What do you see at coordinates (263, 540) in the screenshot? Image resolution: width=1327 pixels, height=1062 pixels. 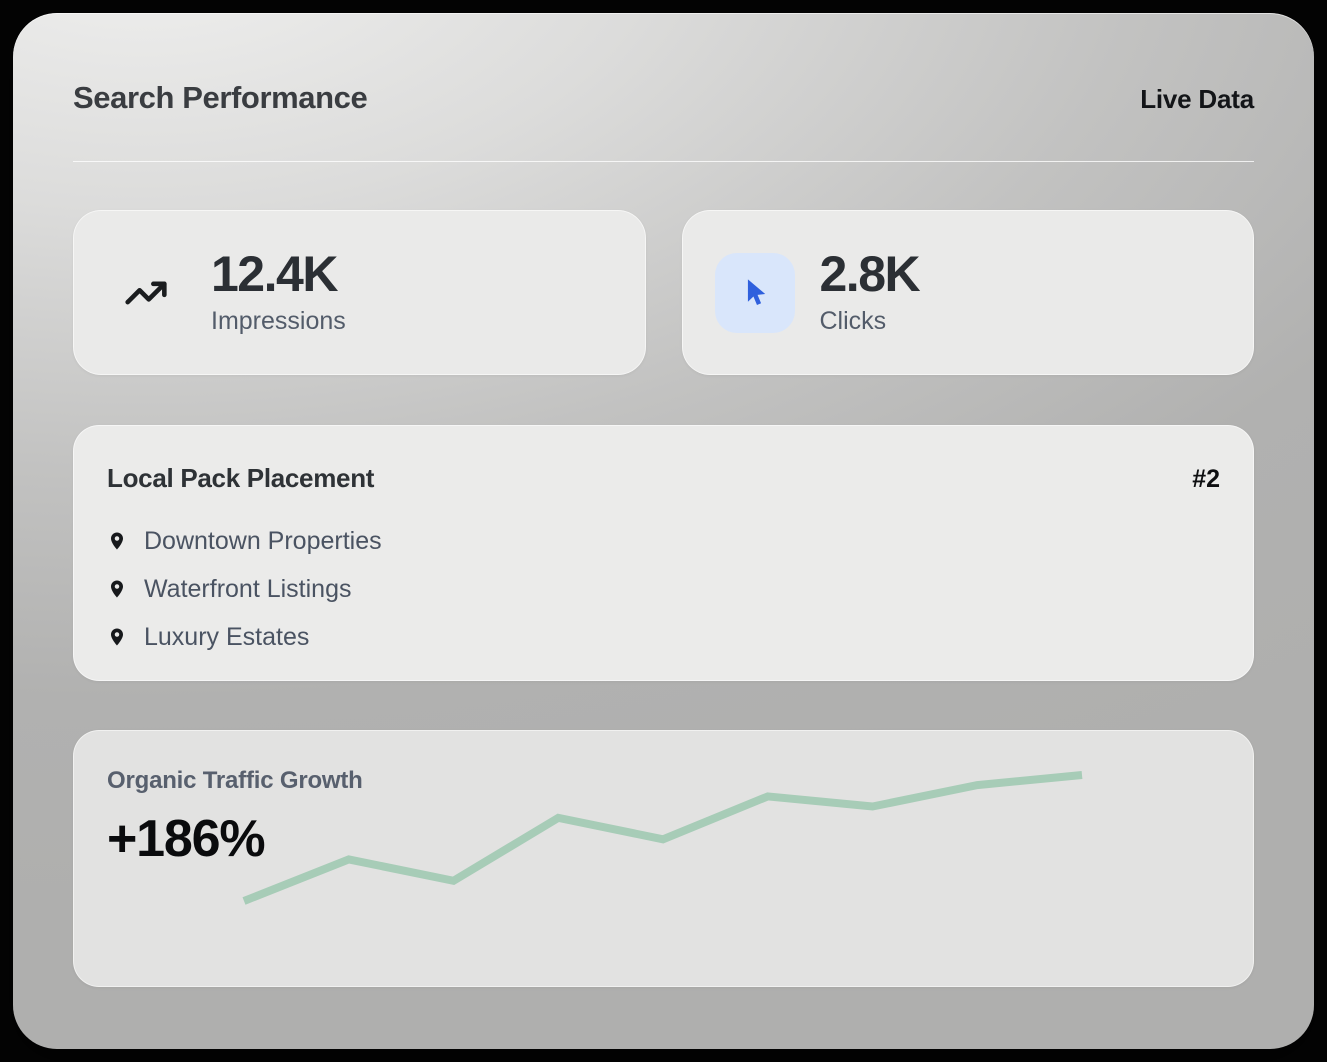 I see `list-item-label: Downtown Properties` at bounding box center [263, 540].